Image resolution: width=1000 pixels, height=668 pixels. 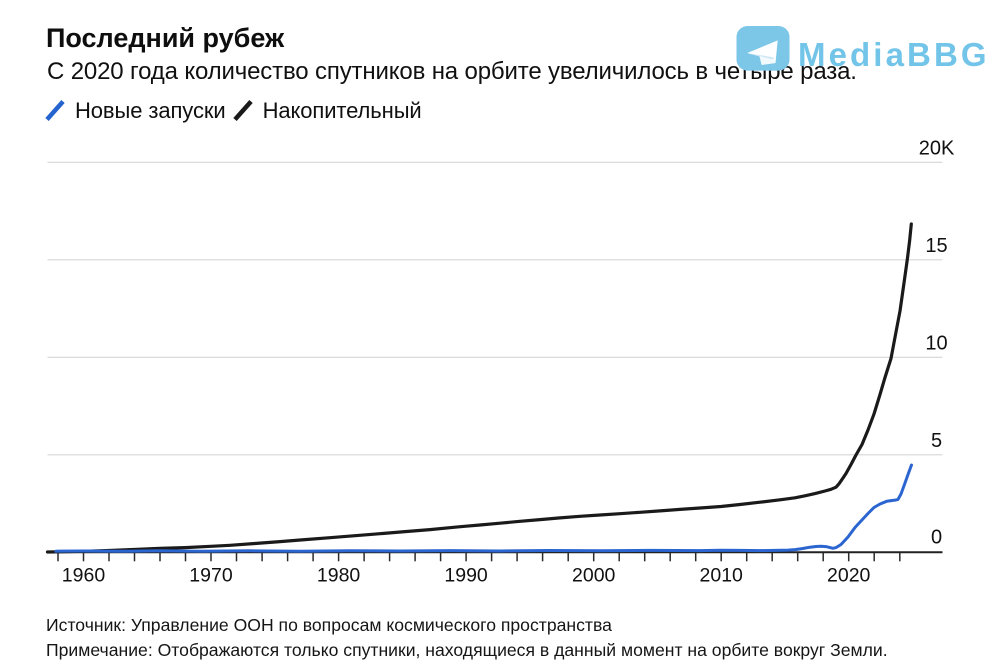 I want to click on svg-text: 5, so click(x=936, y=441).